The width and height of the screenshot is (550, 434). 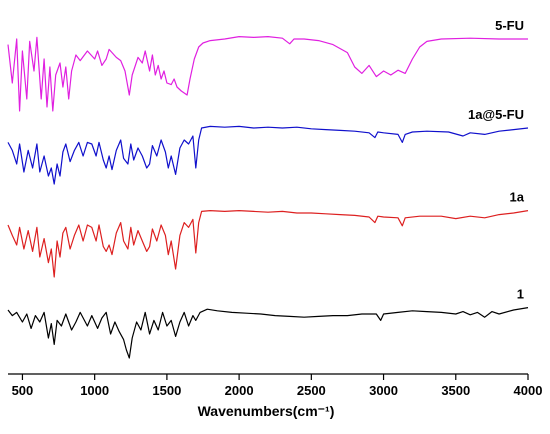 I want to click on x-tick-label-4: 2500, so click(x=311, y=390).